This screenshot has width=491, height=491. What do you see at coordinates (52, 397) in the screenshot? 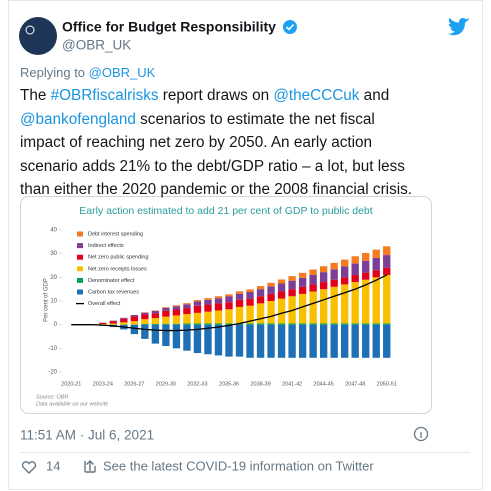
I see `chart-source: Source: OBR` at bounding box center [52, 397].